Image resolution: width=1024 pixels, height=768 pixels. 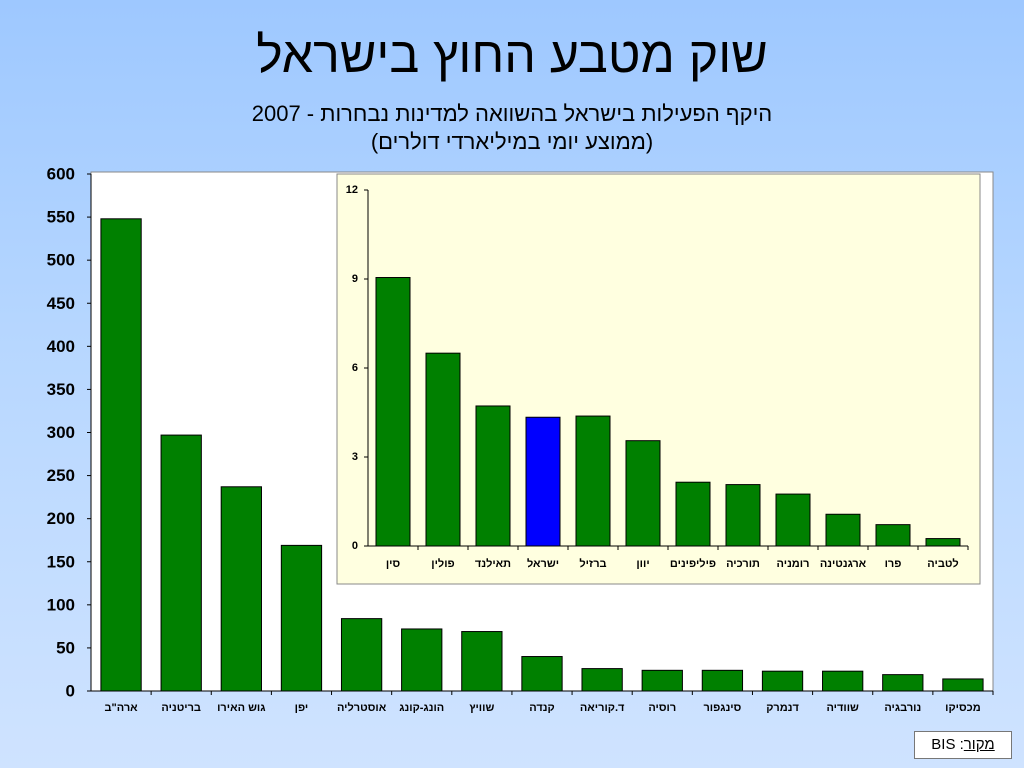 What do you see at coordinates (782, 708) in the screenshot?
I see `main-category-label: דנמרק` at bounding box center [782, 708].